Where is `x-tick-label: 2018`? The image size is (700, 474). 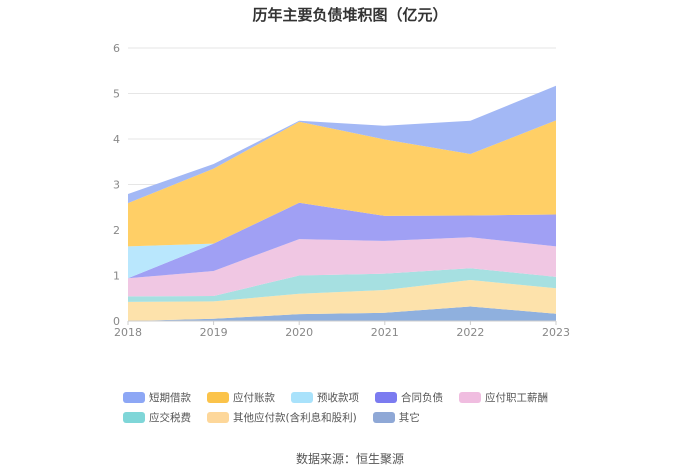
x-tick-label: 2018 is located at coordinates (128, 332).